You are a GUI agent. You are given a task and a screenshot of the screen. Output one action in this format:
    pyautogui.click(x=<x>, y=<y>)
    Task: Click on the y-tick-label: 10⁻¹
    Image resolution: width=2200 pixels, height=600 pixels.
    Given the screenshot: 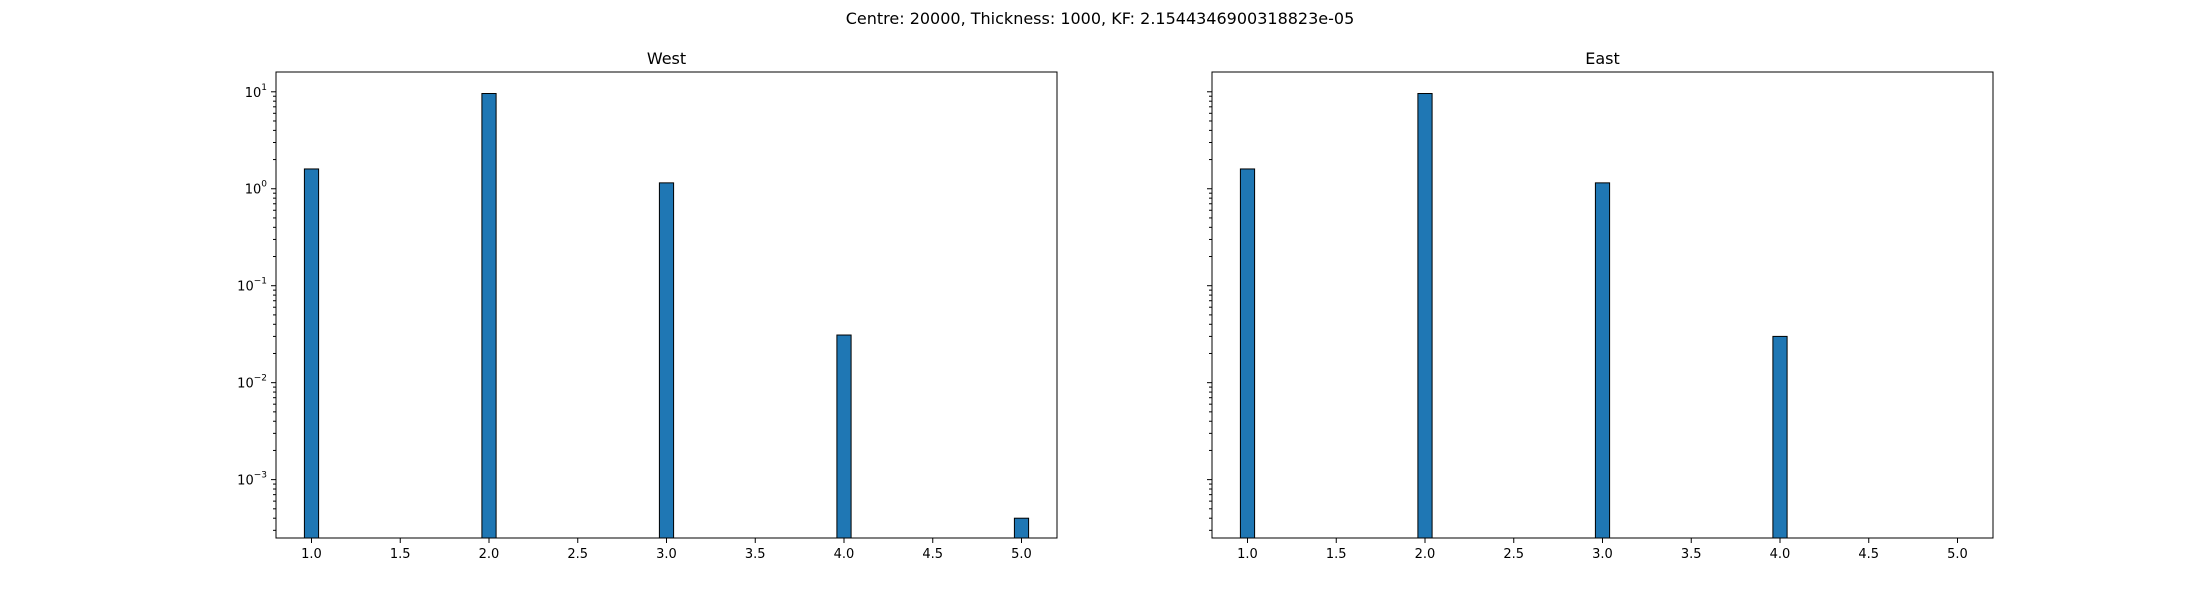 What is the action you would take?
    pyautogui.click(x=252, y=286)
    